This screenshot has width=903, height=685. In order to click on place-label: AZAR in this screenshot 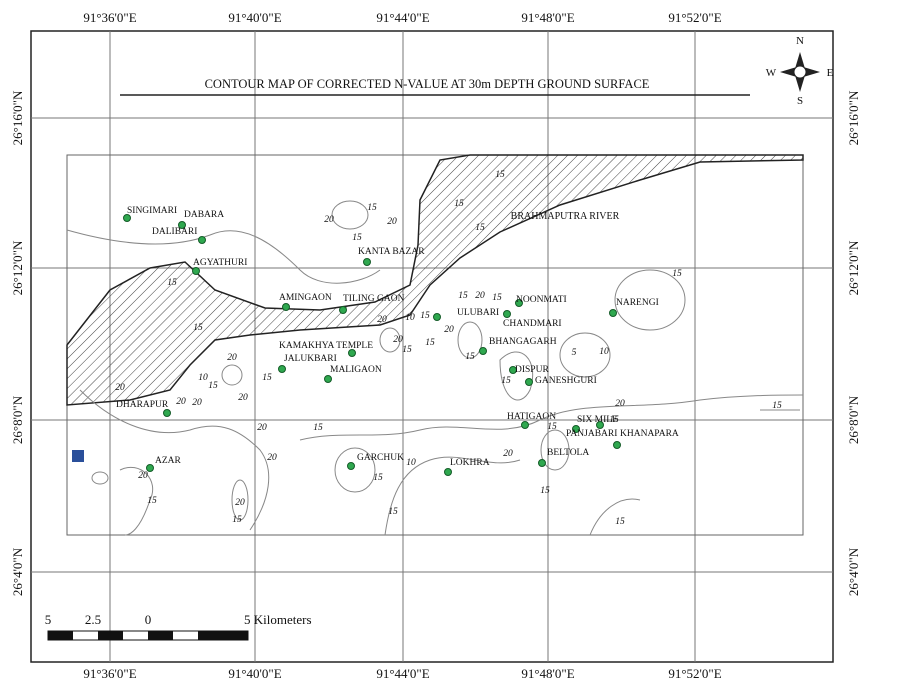, I will do `click(168, 461)`.